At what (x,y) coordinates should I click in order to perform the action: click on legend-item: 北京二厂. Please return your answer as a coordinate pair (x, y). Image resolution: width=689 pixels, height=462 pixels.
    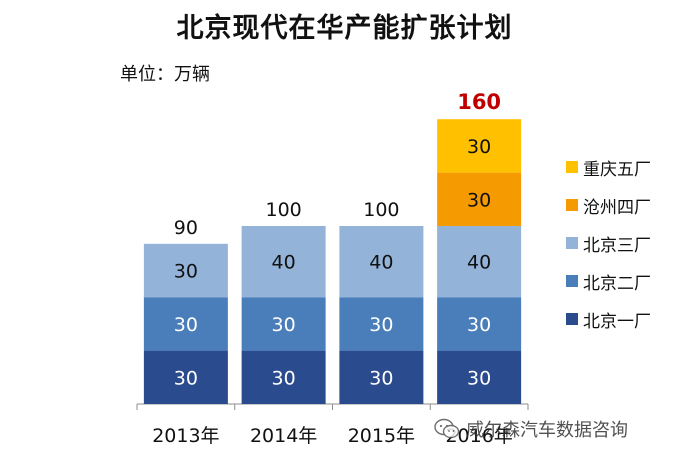
    Looking at the image, I should click on (608, 282).